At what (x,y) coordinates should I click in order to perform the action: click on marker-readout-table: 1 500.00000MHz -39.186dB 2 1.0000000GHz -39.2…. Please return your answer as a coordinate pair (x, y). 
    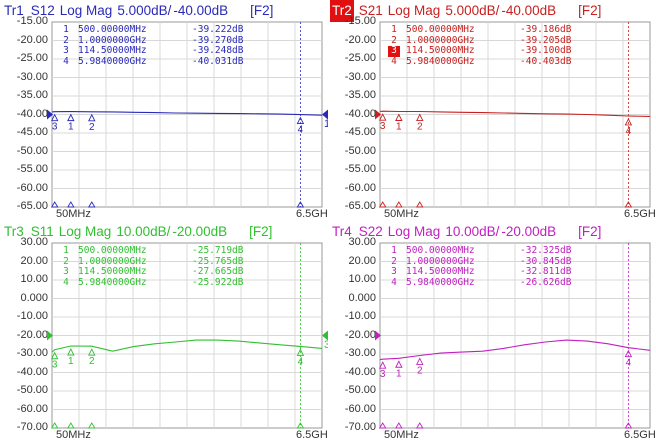
    Looking at the image, I should click on (488, 46).